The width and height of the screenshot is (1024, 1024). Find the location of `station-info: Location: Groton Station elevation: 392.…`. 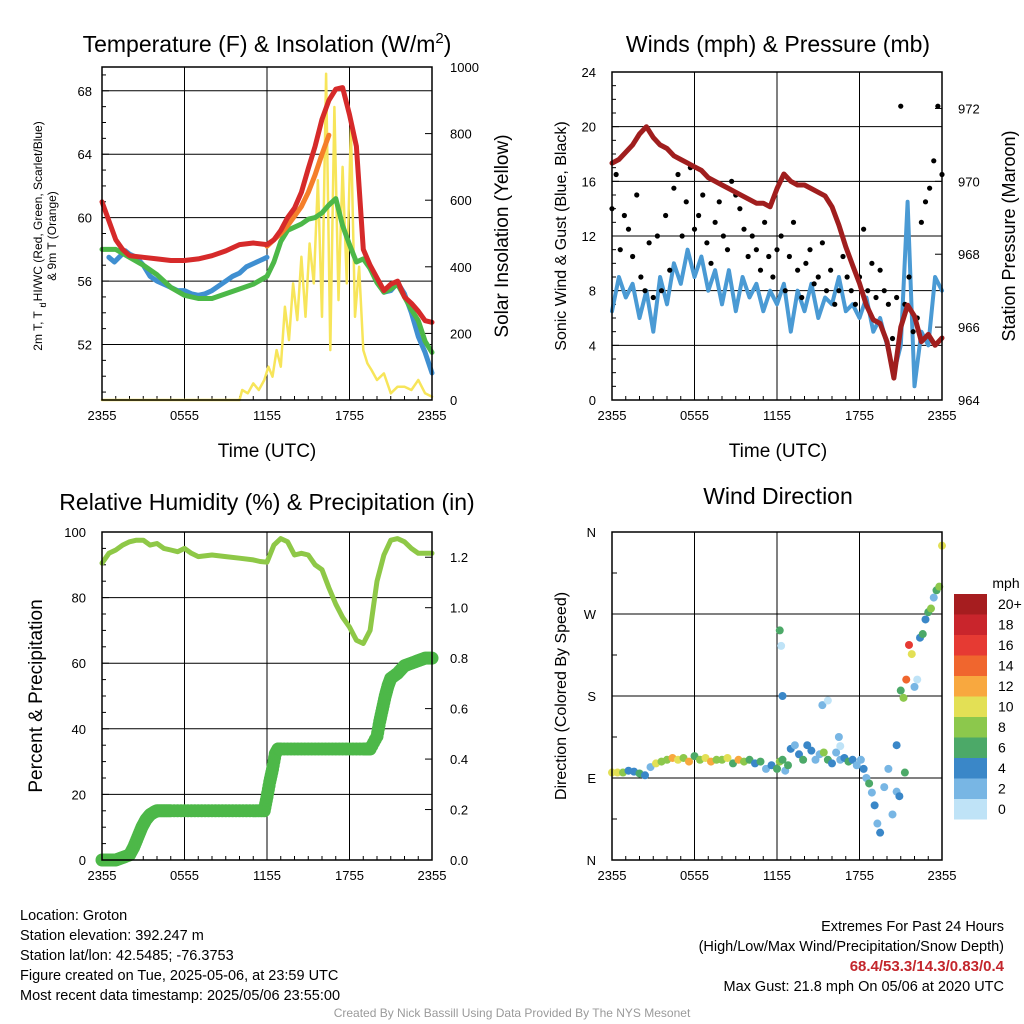

station-info: Location: Groton Station elevation: 392.… is located at coordinates (180, 956).